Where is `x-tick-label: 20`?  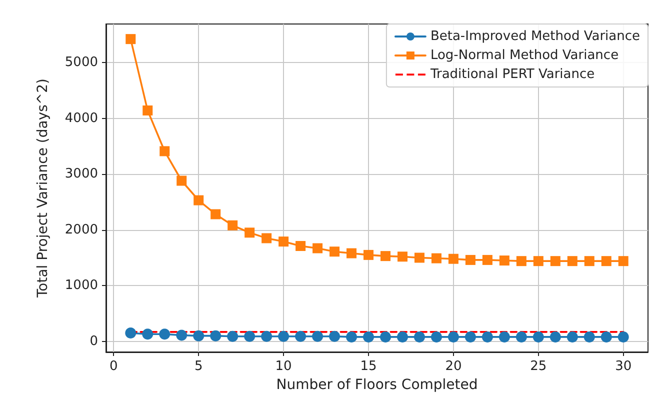
x-tick-label: 20 is located at coordinates (453, 366).